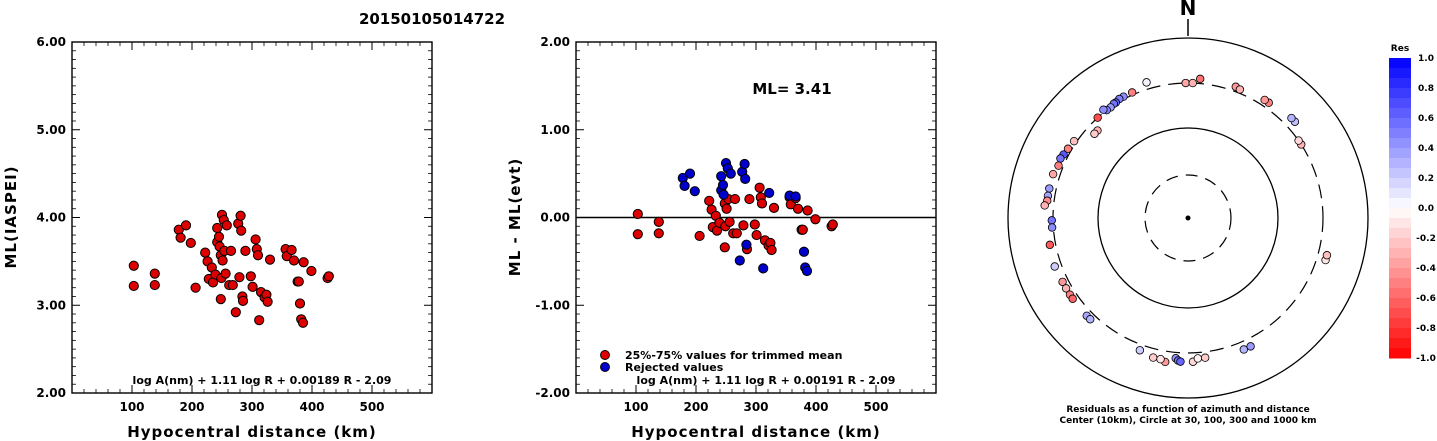 This screenshot has width=1437, height=441. What do you see at coordinates (51, 42) in the screenshot?
I see `magnitude-ytick-label: 6.00` at bounding box center [51, 42].